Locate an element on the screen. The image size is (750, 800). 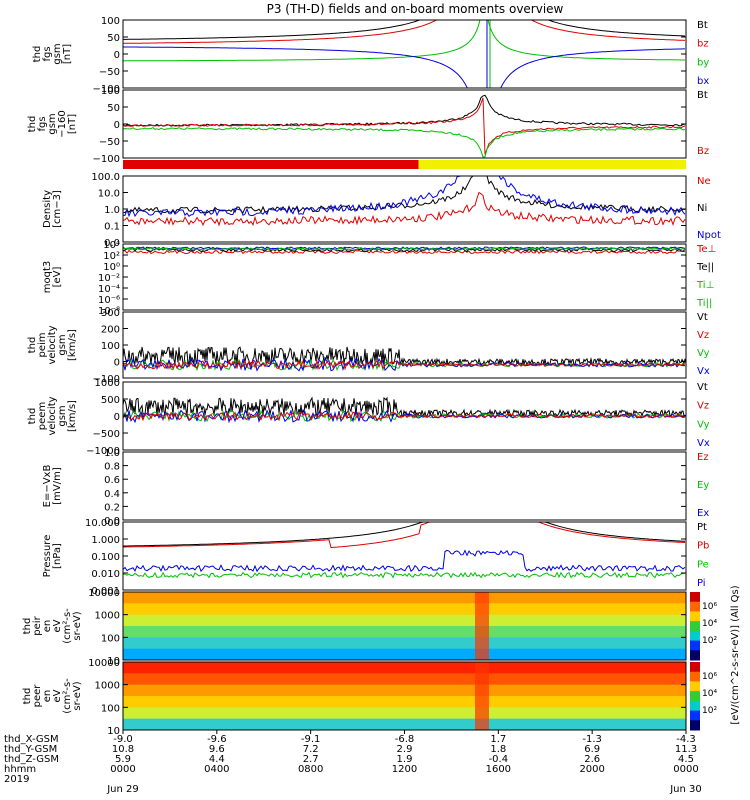
ytick-label: 50 is located at coordinates (113, 38).